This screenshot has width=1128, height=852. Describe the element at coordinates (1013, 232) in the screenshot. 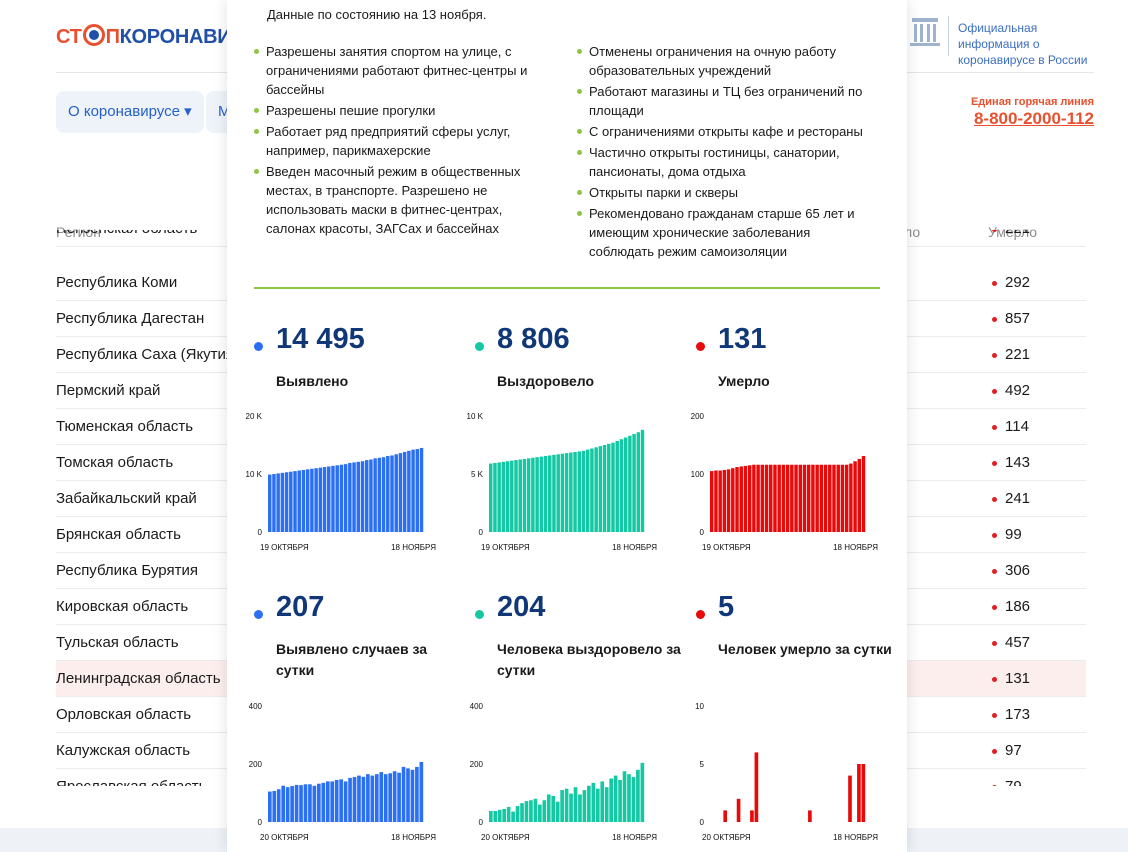

I see `col-header-died: Умерло` at that location.